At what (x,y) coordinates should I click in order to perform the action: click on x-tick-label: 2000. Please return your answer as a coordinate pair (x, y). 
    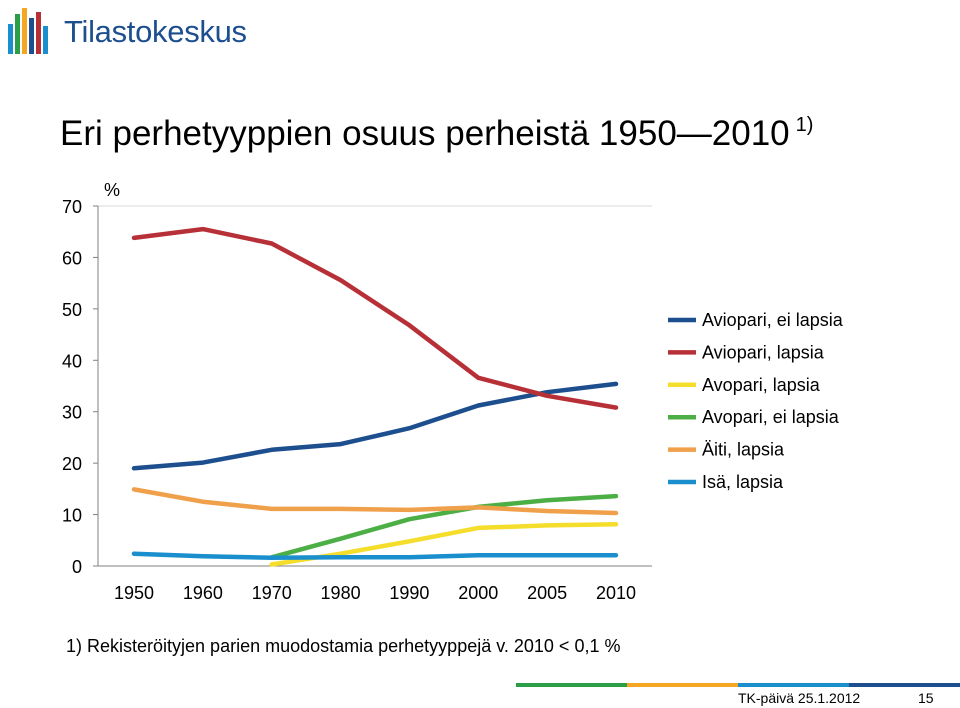
    Looking at the image, I should click on (478, 593).